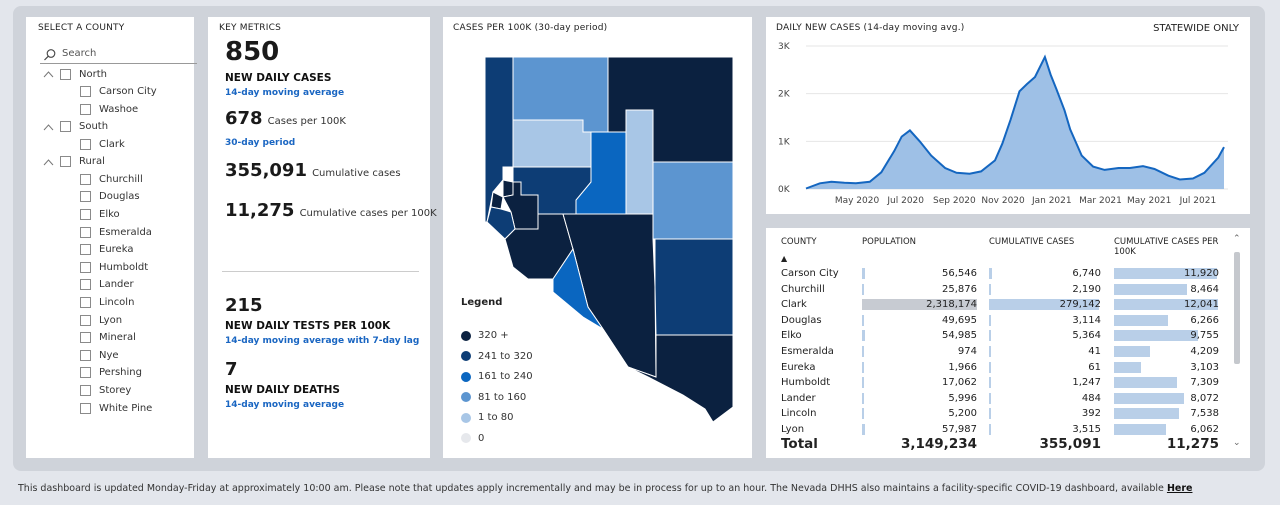 This screenshot has height=505, width=1280. Describe the element at coordinates (784, 95) in the screenshot. I see `y-tick-label: 2K` at that location.